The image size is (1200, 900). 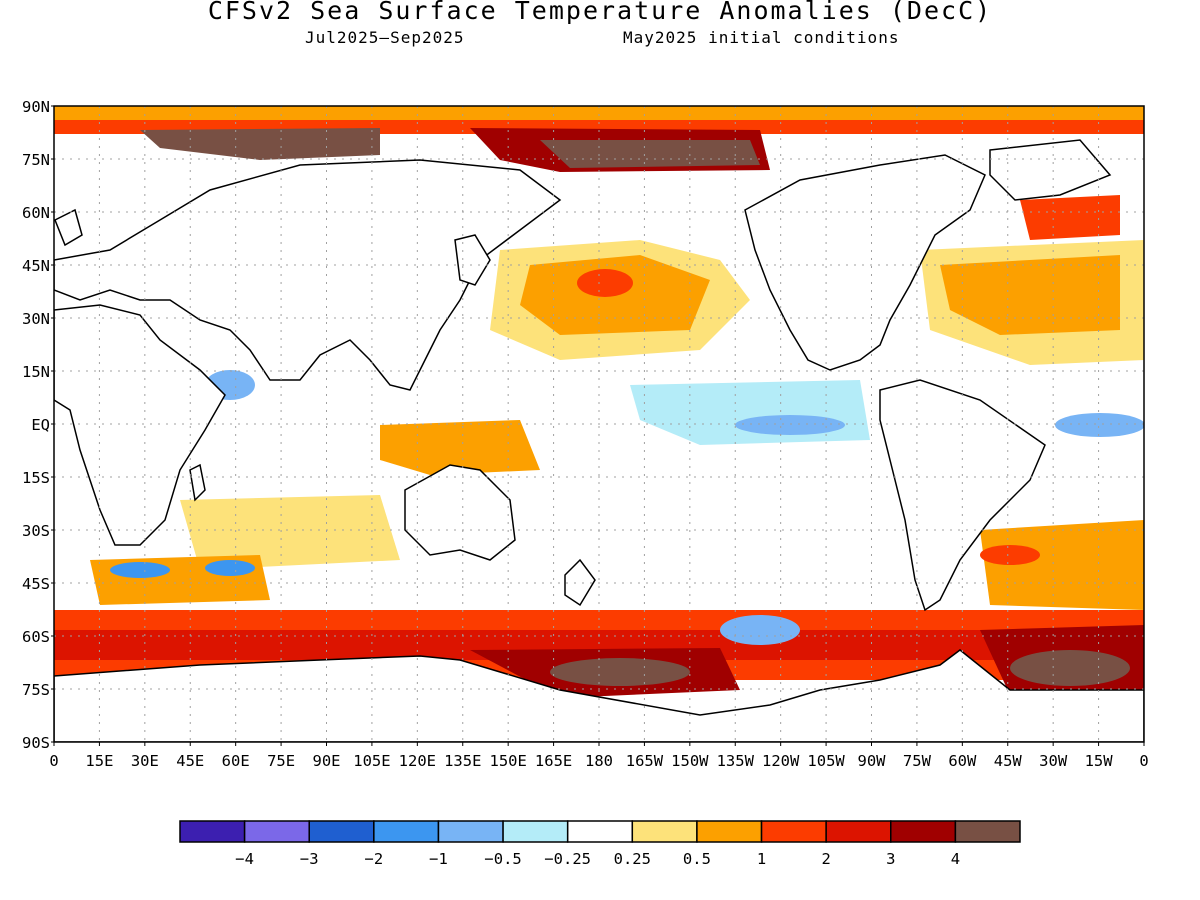 I want to click on lon-tick-label: 90W, so click(x=872, y=761).